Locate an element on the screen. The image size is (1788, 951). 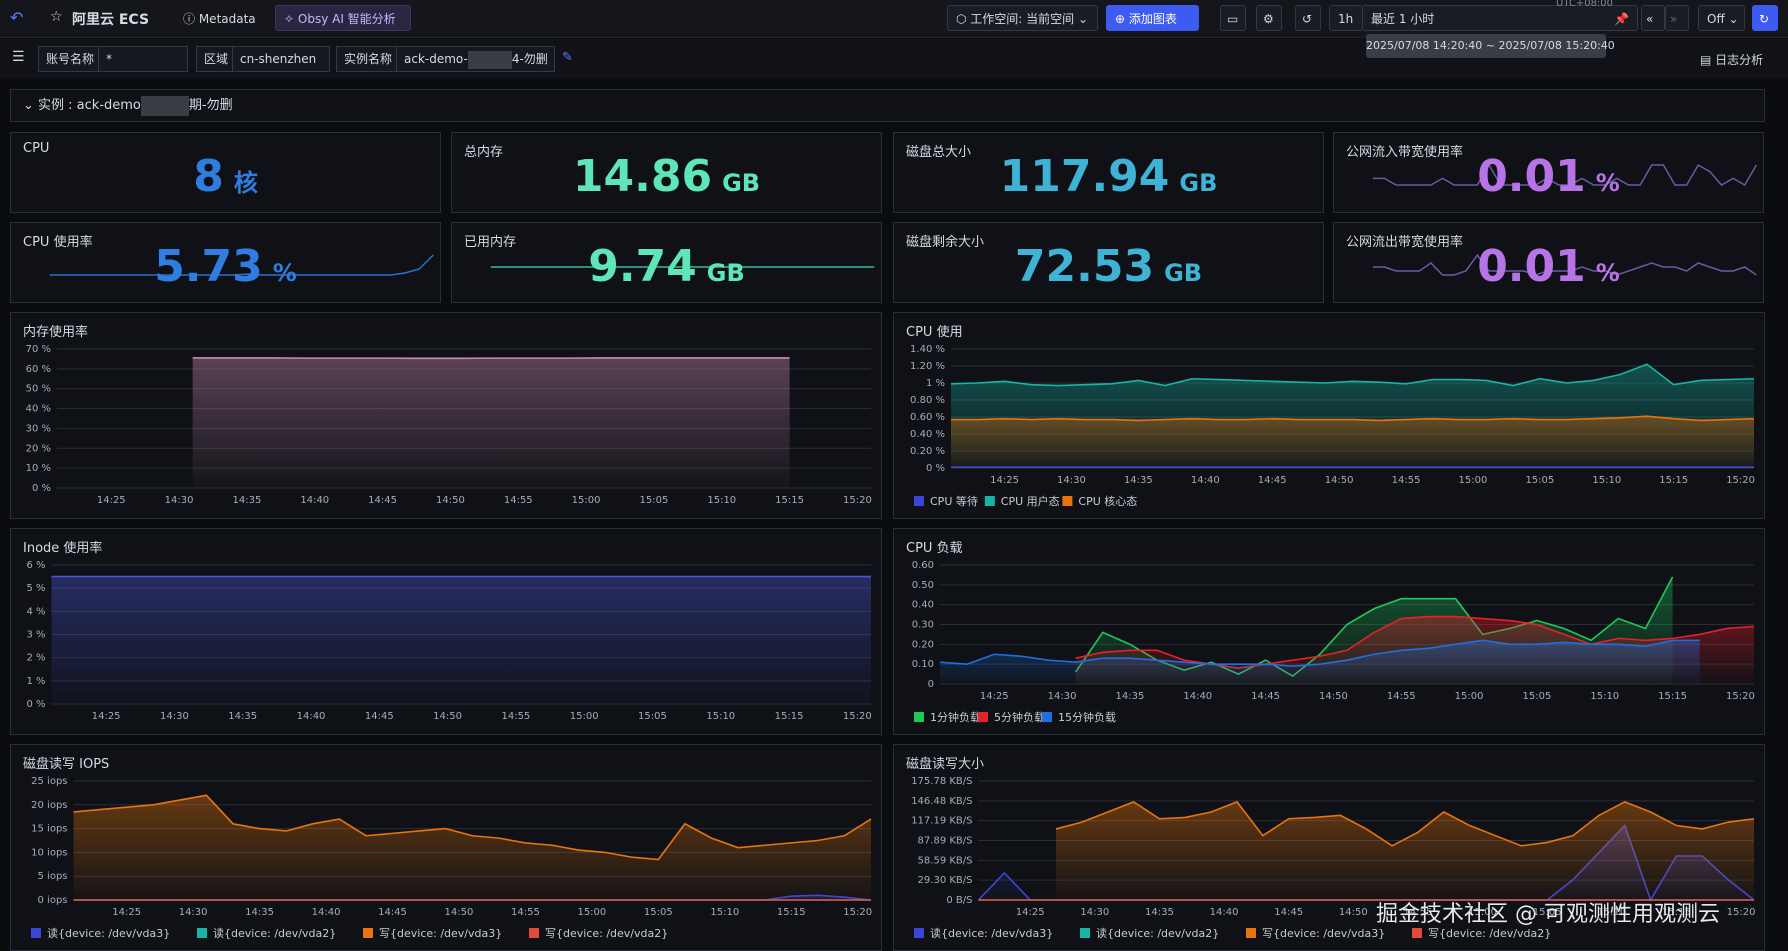
stat-panel: 已用内存 9.74 GB is located at coordinates (666, 262).